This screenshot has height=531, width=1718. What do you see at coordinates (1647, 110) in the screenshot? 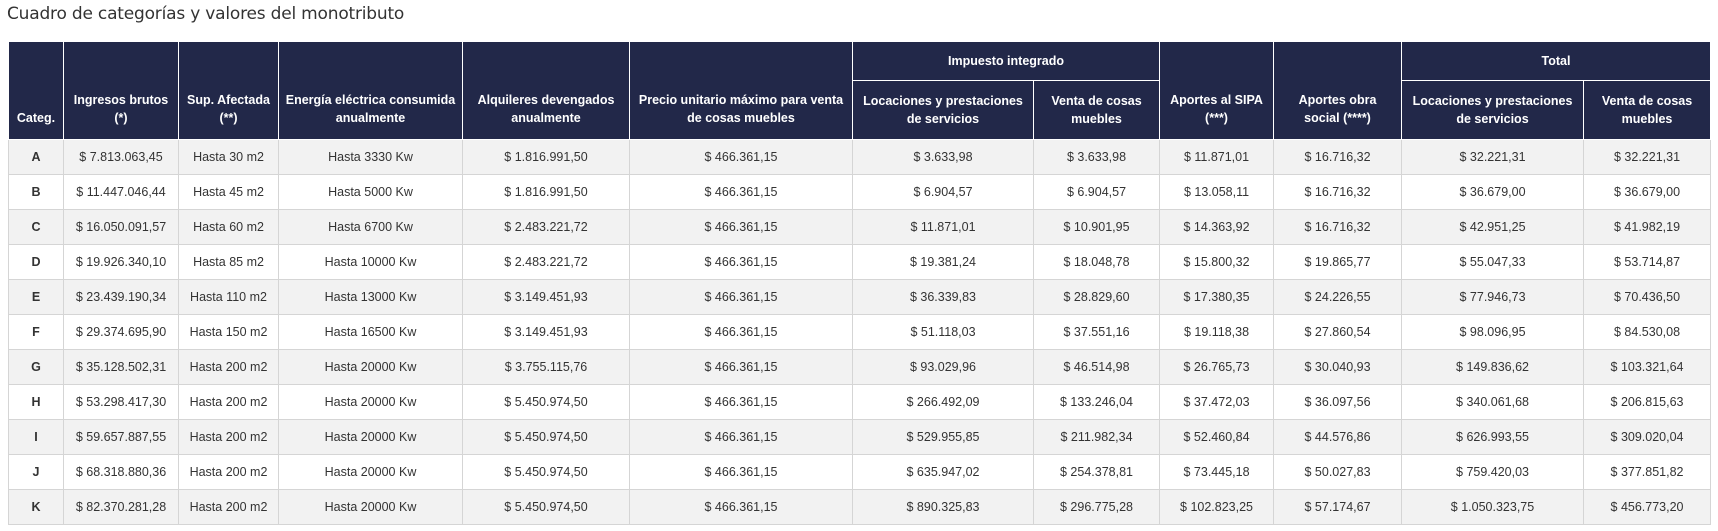
I see `header-total-muebles: Venta de cosas muebles` at bounding box center [1647, 110].